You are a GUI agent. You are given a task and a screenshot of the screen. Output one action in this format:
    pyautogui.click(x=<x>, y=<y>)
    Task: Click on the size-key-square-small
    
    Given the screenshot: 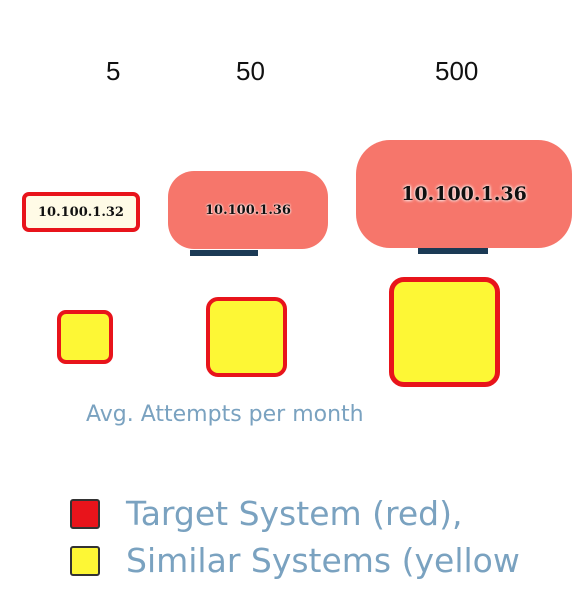 What is the action you would take?
    pyautogui.click(x=85, y=337)
    